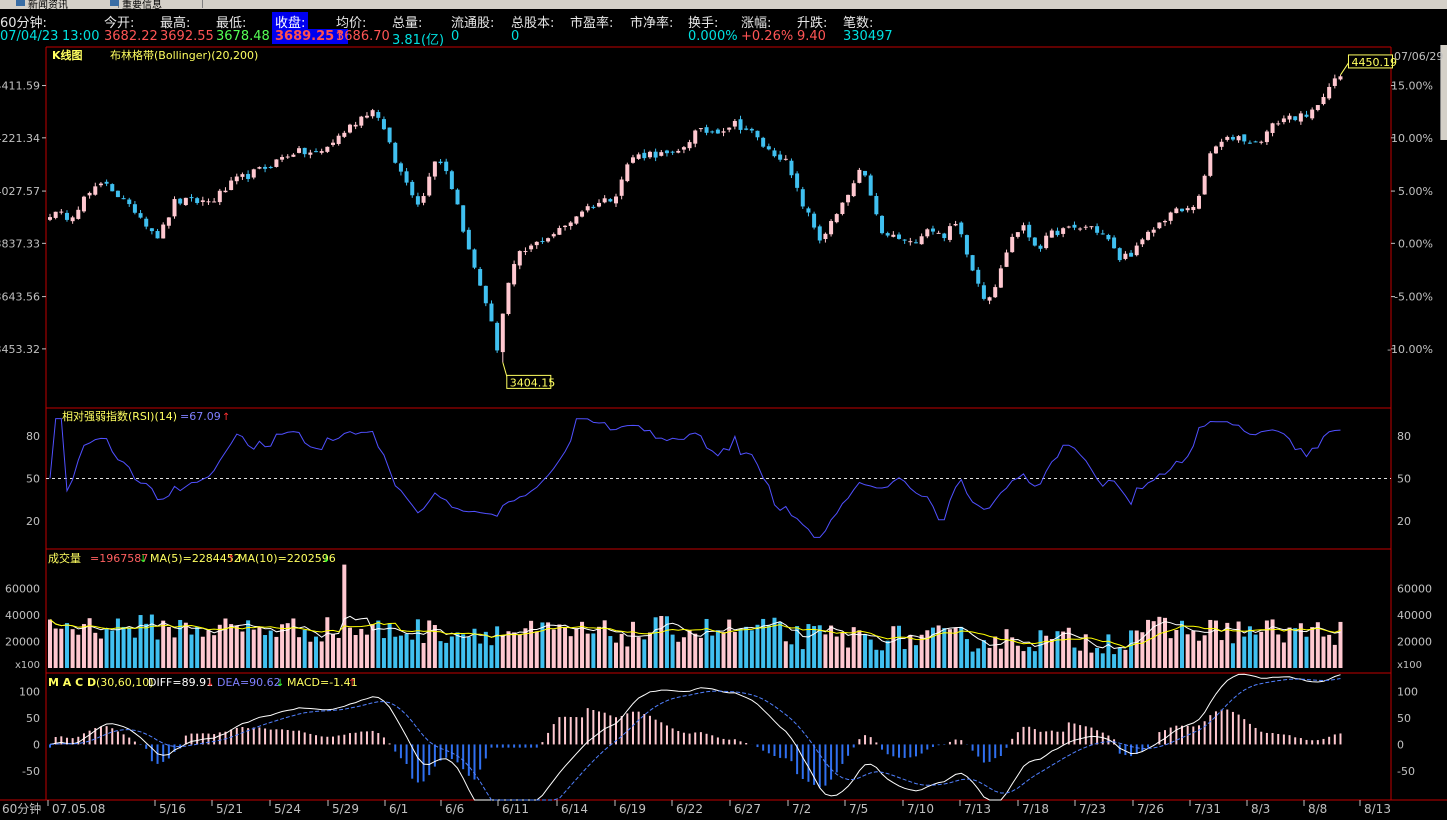 This screenshot has height=820, width=1447. Describe the element at coordinates (1443, 92) in the screenshot. I see `scrollbar` at that location.